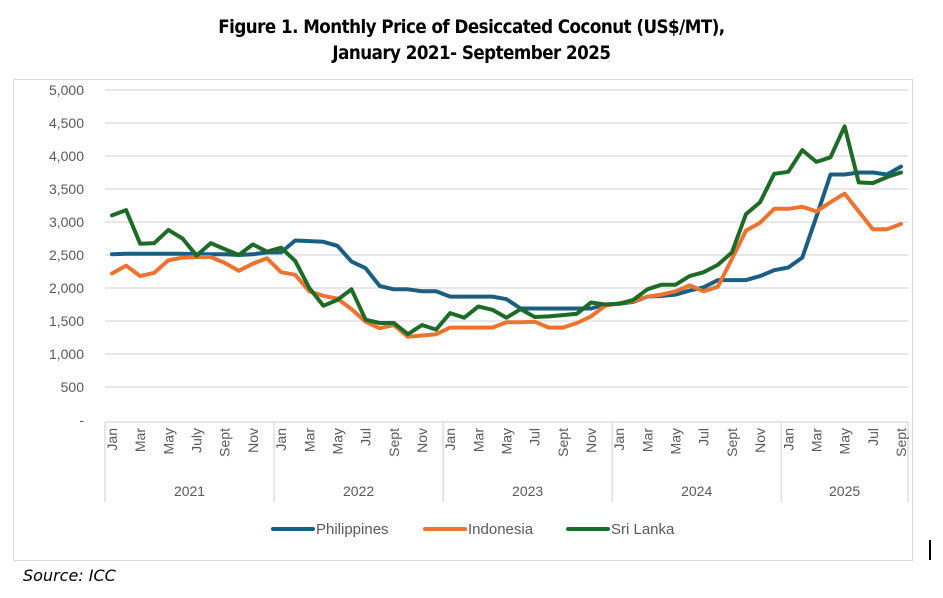  What do you see at coordinates (197, 440) in the screenshot?
I see `x-tick-label: July` at bounding box center [197, 440].